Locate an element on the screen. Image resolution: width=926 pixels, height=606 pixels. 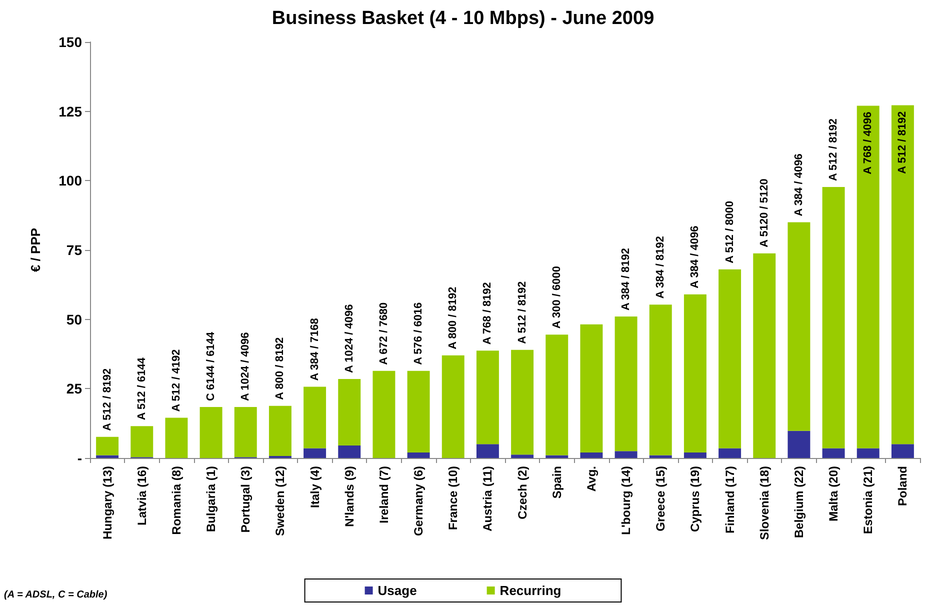
data-label: A 512 / 6144 is located at coordinates (142, 388).